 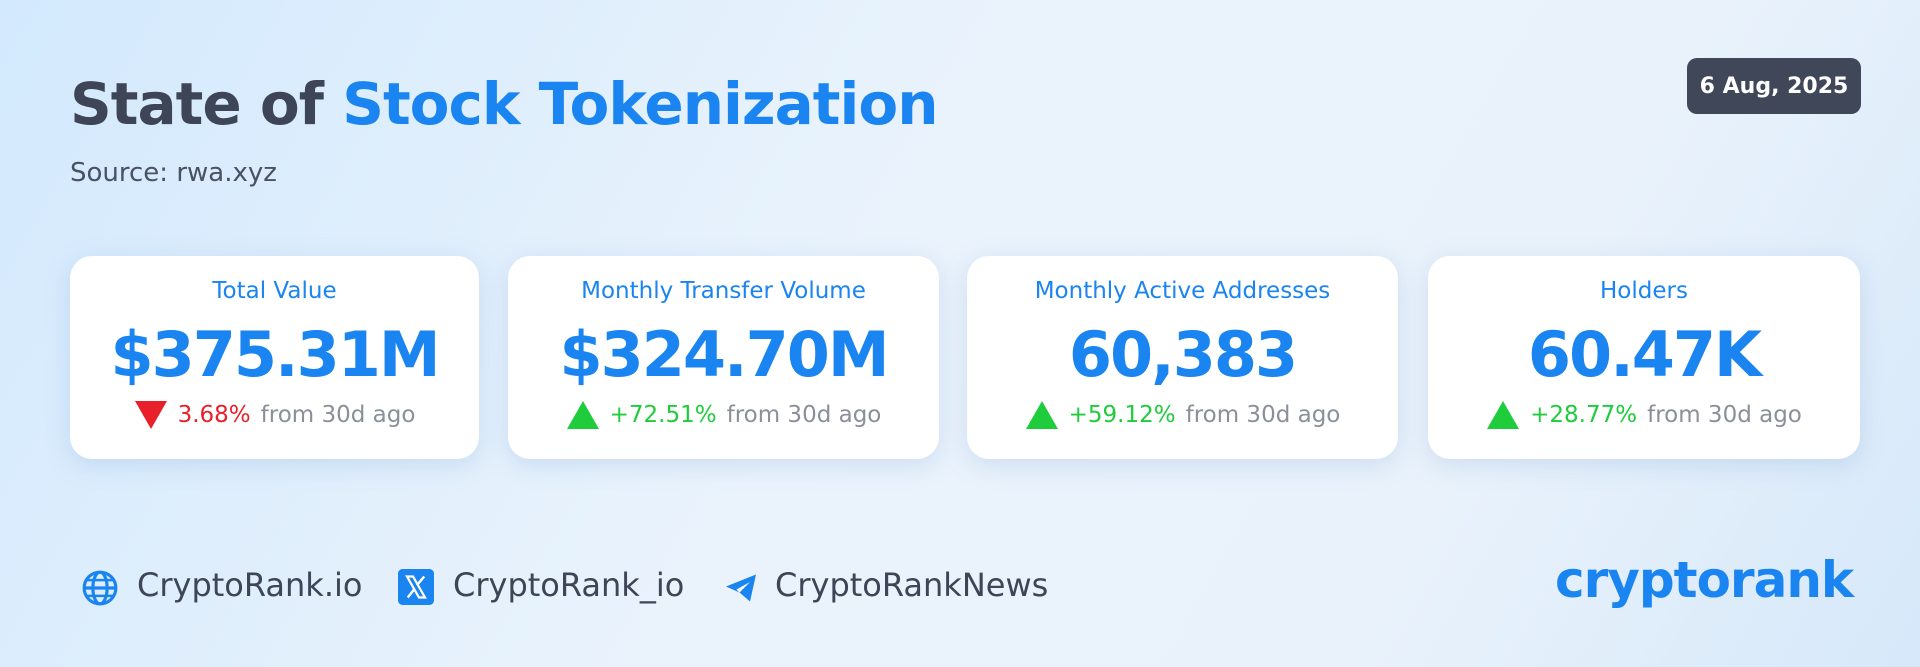 What do you see at coordinates (1182, 291) in the screenshot?
I see `card-label: Monthly Active Addresses` at bounding box center [1182, 291].